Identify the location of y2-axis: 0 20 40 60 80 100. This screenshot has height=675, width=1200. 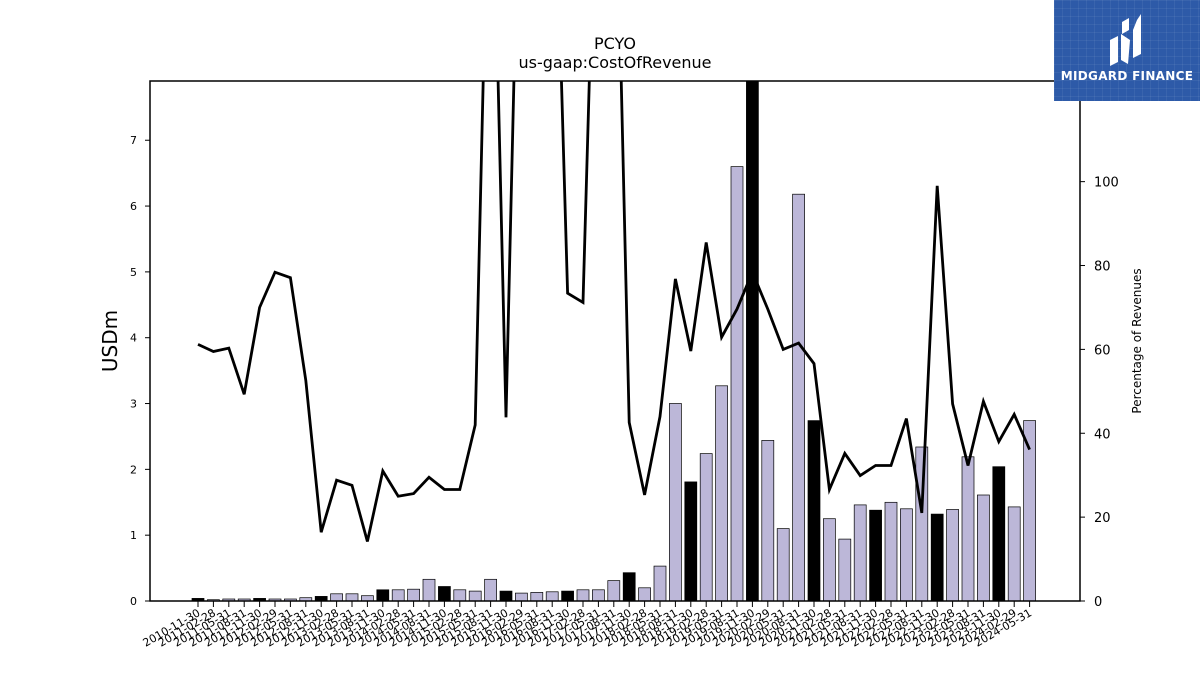
(1099, 393).